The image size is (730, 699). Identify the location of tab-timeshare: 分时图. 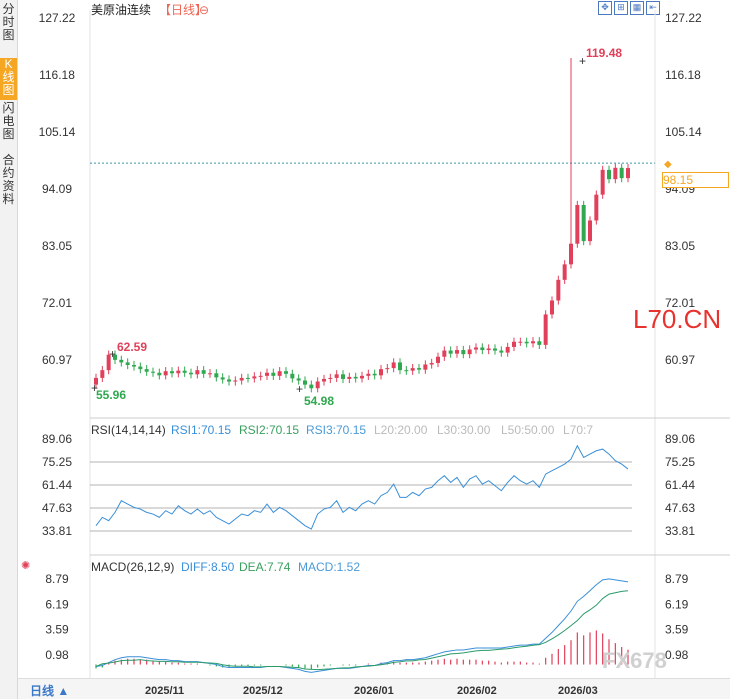
(8, 22).